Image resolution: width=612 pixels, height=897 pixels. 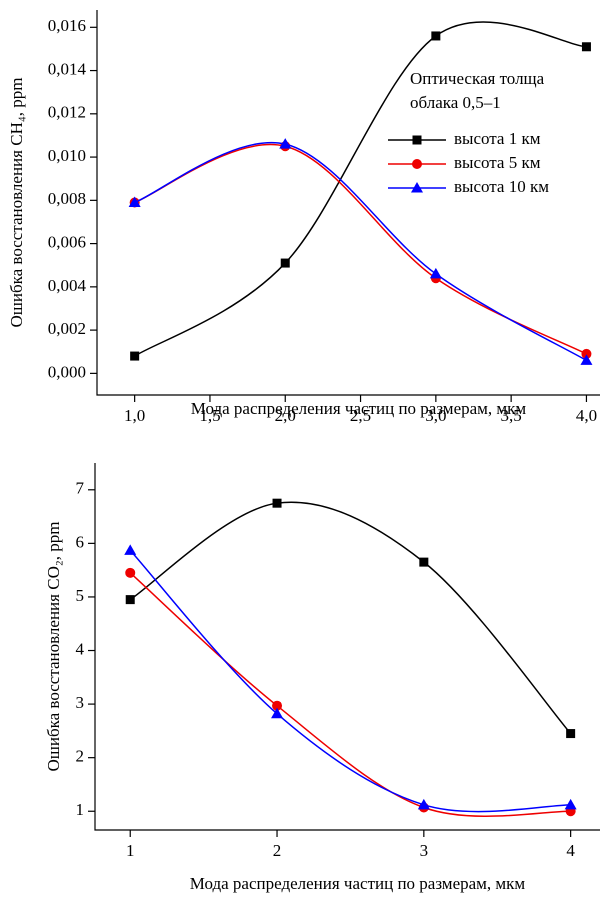 What do you see at coordinates (80, 648) in the screenshot?
I see `y-tick-label: 4` at bounding box center [80, 648].